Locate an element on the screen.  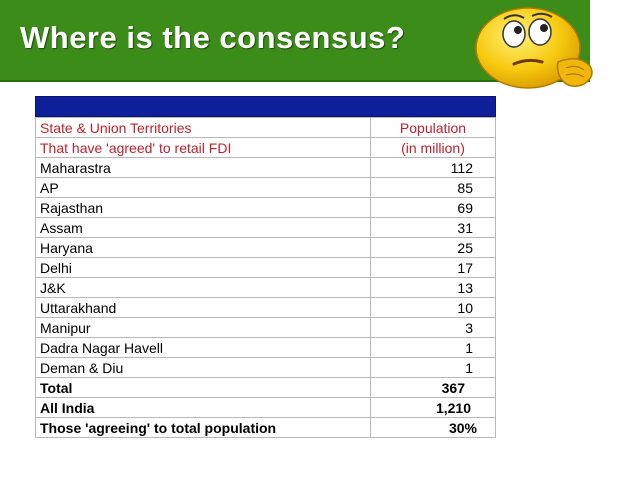
table-row: Deman & Diu 1 is located at coordinates (265, 367).